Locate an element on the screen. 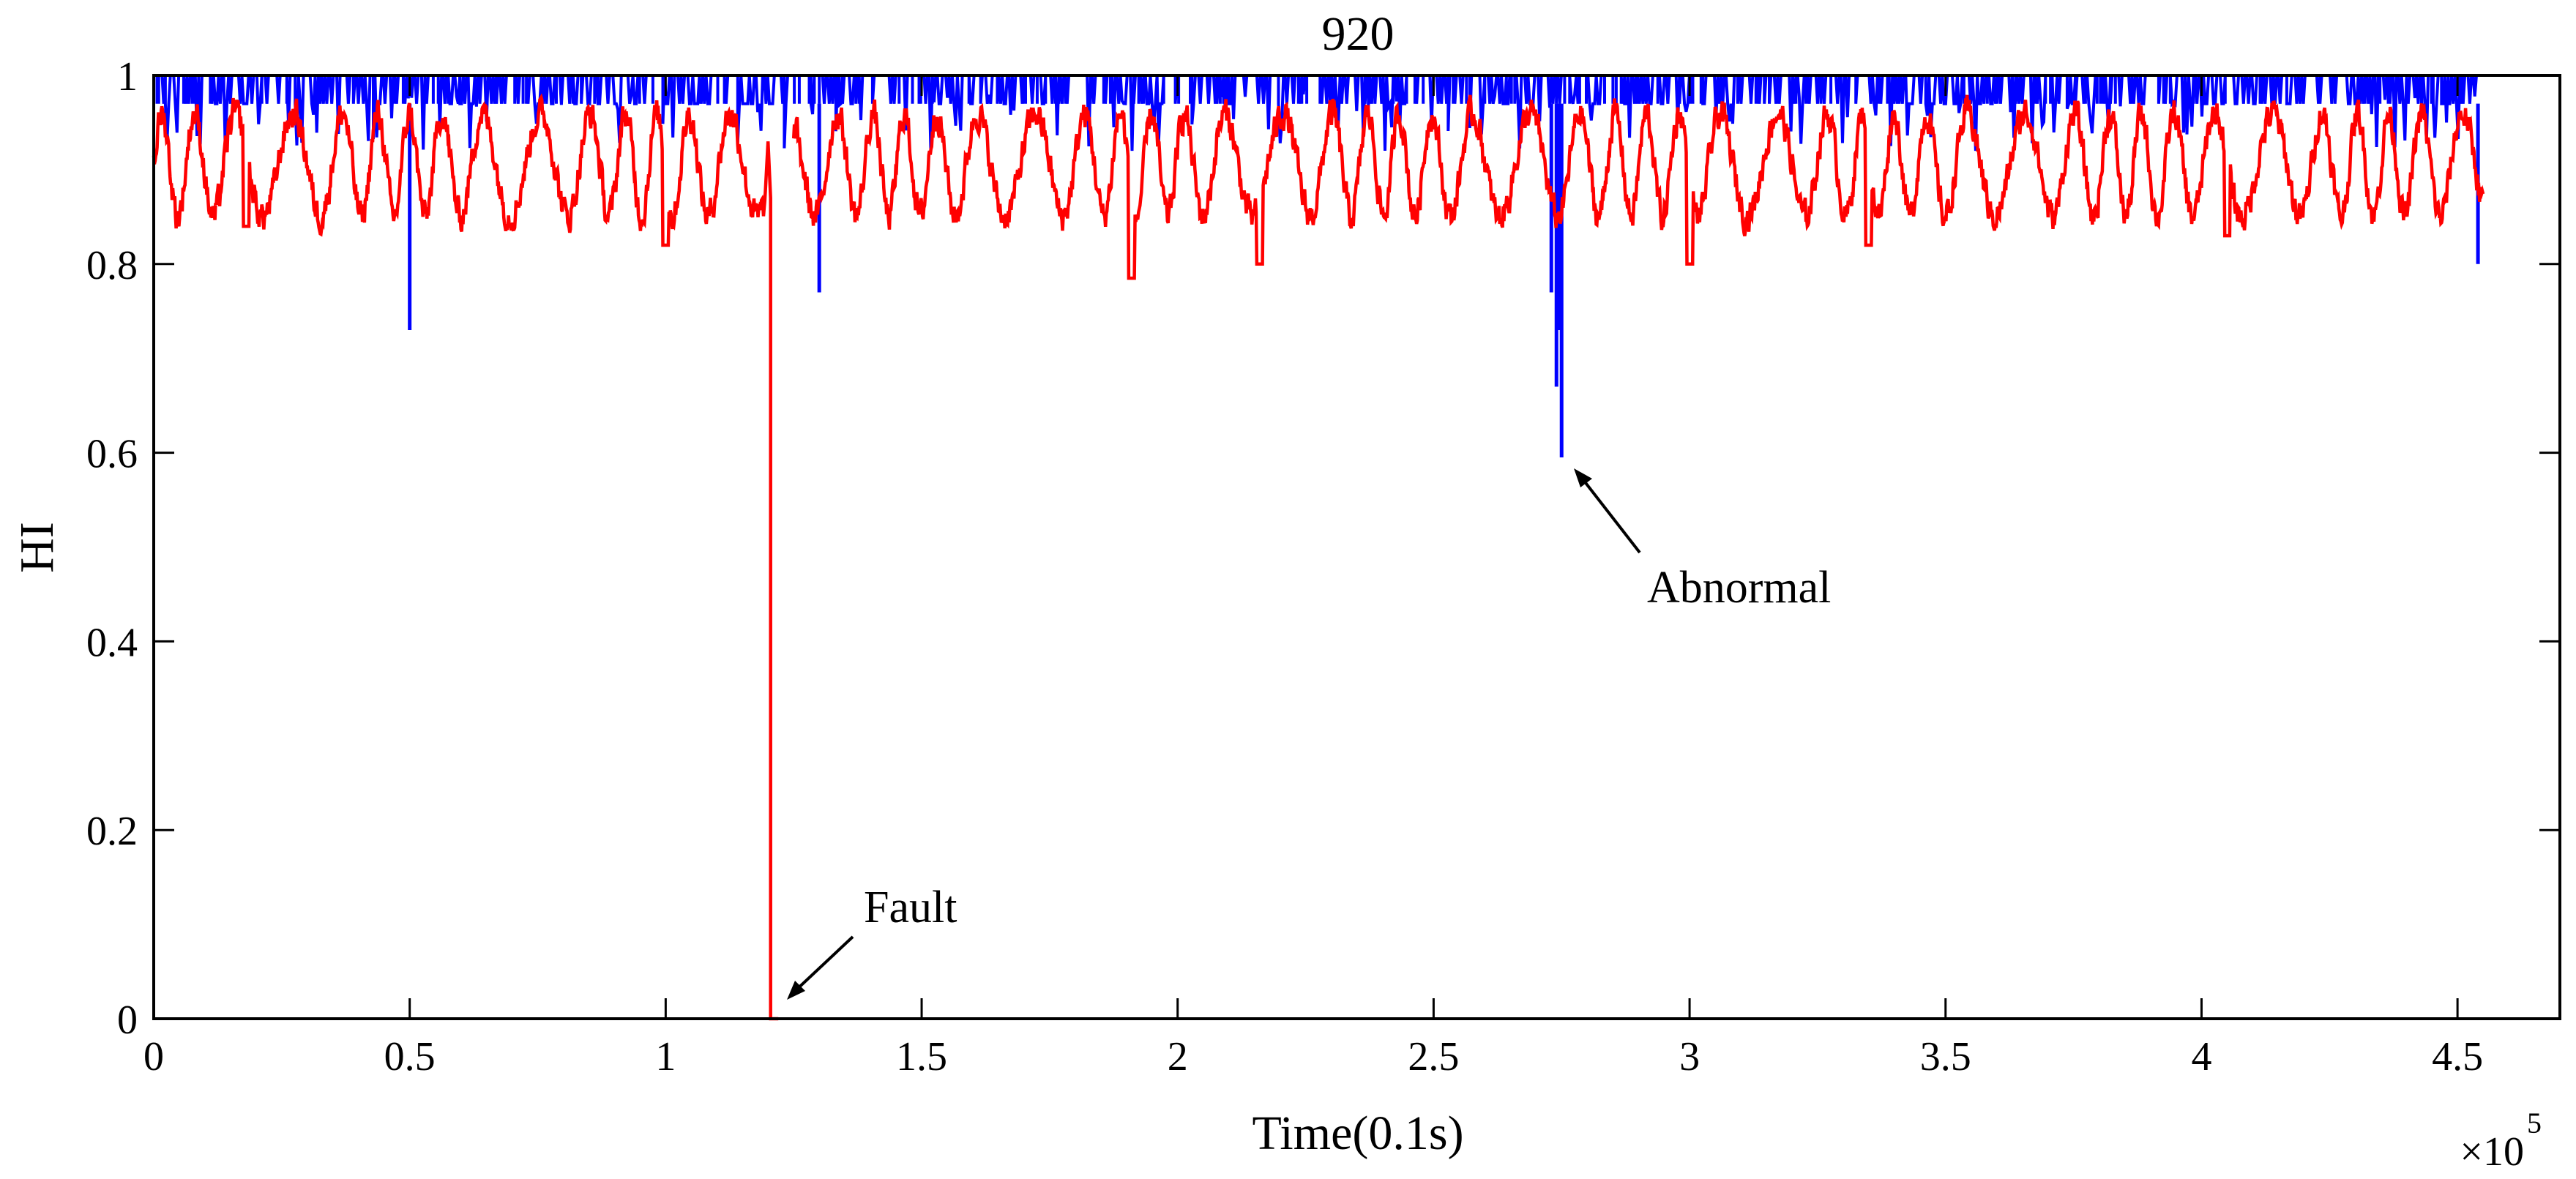 The image size is (2576, 1179). fault-annotation: Fault is located at coordinates (872, 941).